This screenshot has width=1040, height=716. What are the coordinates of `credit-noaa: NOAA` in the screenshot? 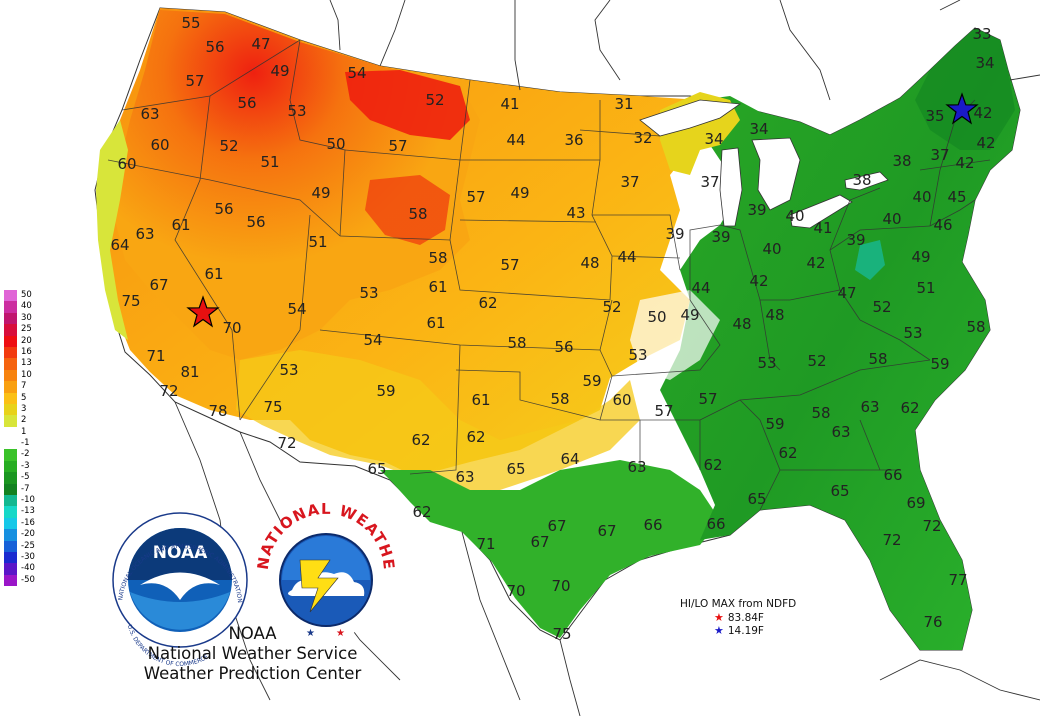 It's located at (252, 633).